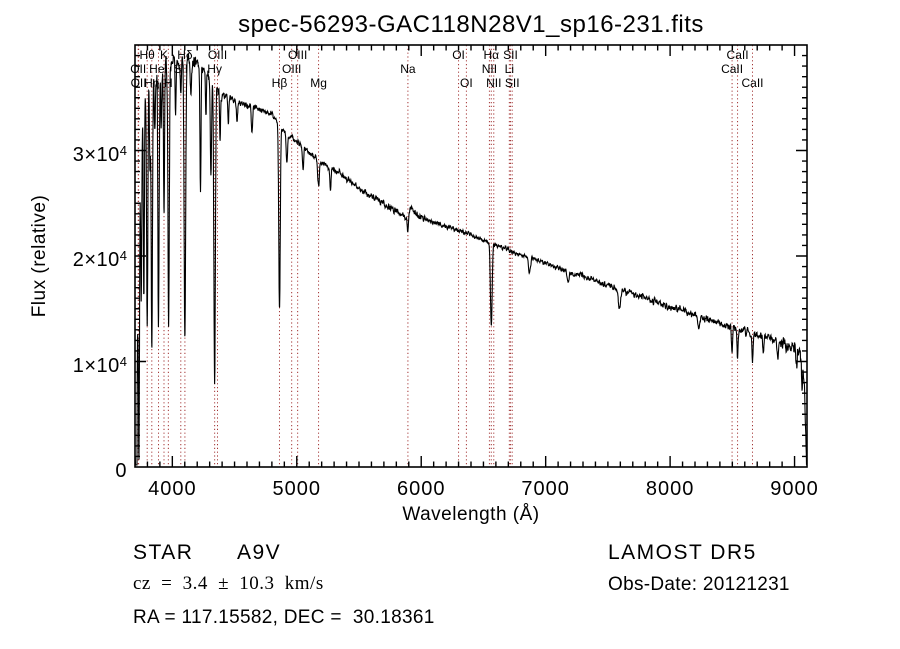 The height and width of the screenshot is (649, 900). What do you see at coordinates (168, 83) in the screenshot?
I see `spectral-line-label: H` at bounding box center [168, 83].